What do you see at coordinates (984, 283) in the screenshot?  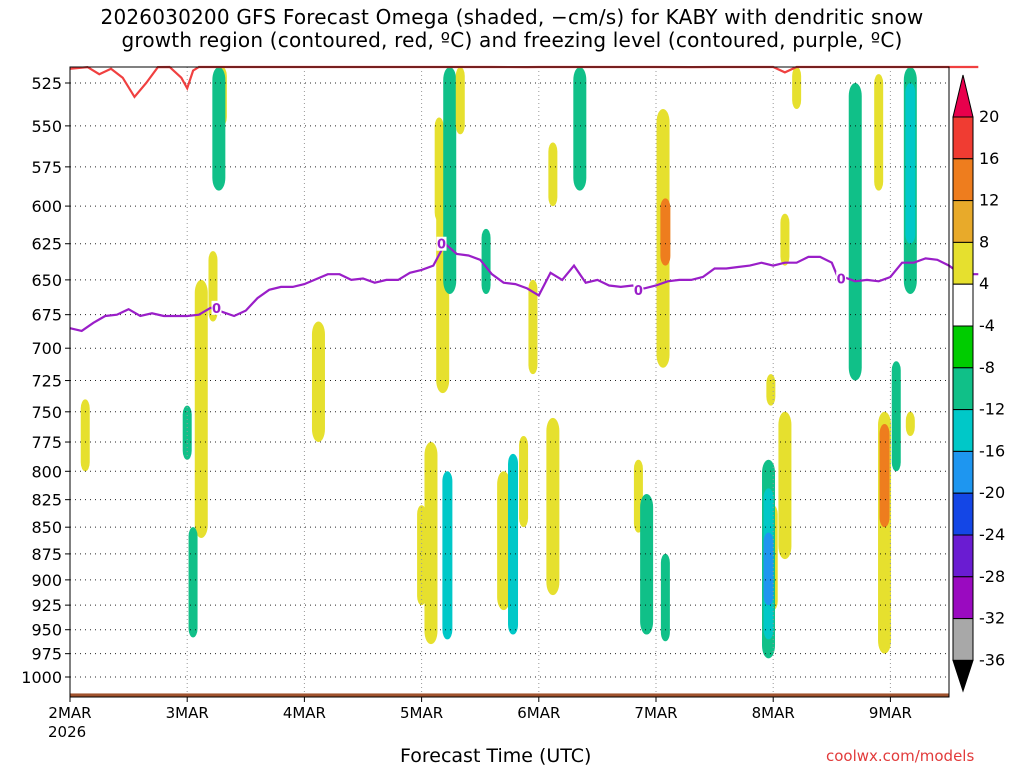 I see `colorbar-label-4: 4` at bounding box center [984, 283].